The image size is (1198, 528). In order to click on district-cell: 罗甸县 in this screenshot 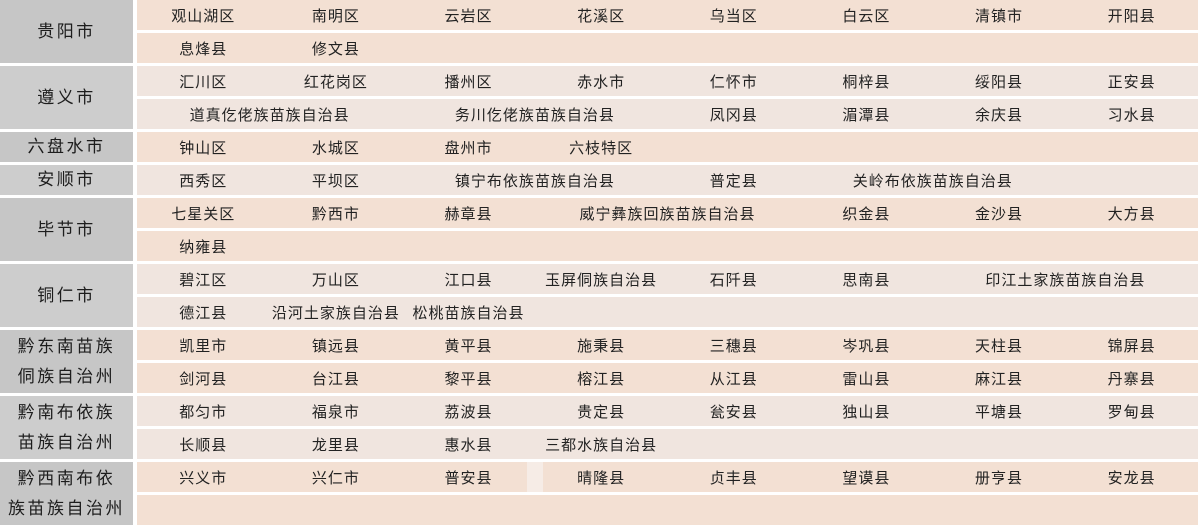, I will do `click(1131, 412)`.